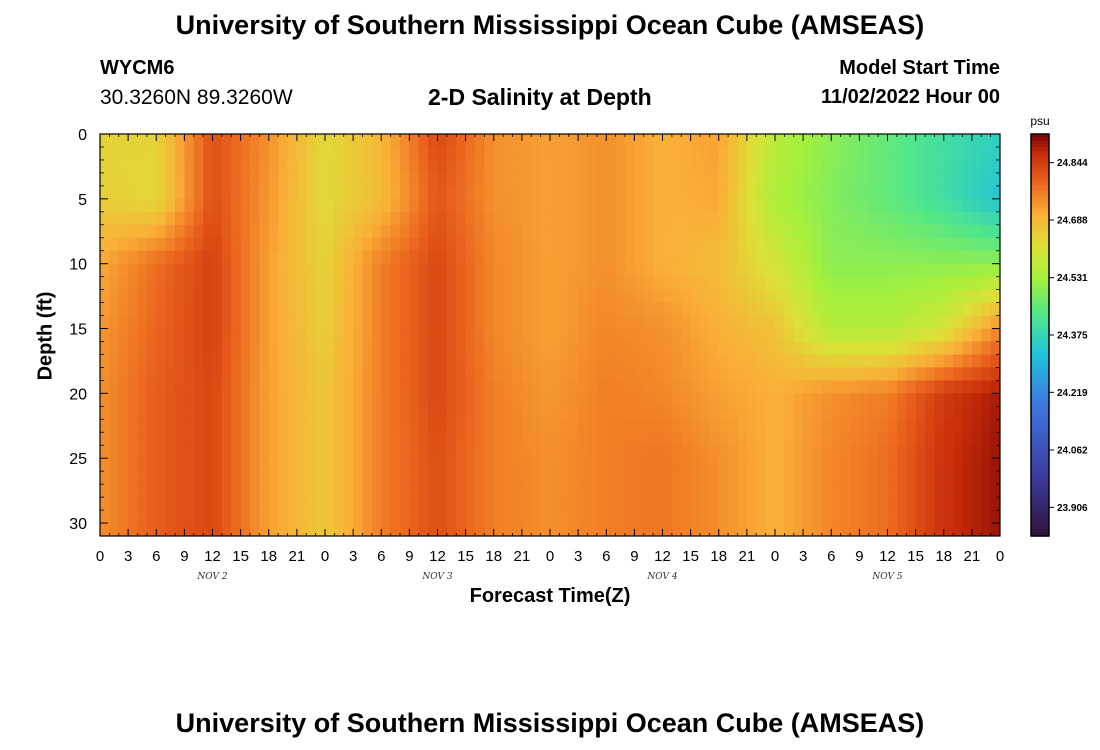  I want to click on y-tick-label: 5, so click(82, 200).